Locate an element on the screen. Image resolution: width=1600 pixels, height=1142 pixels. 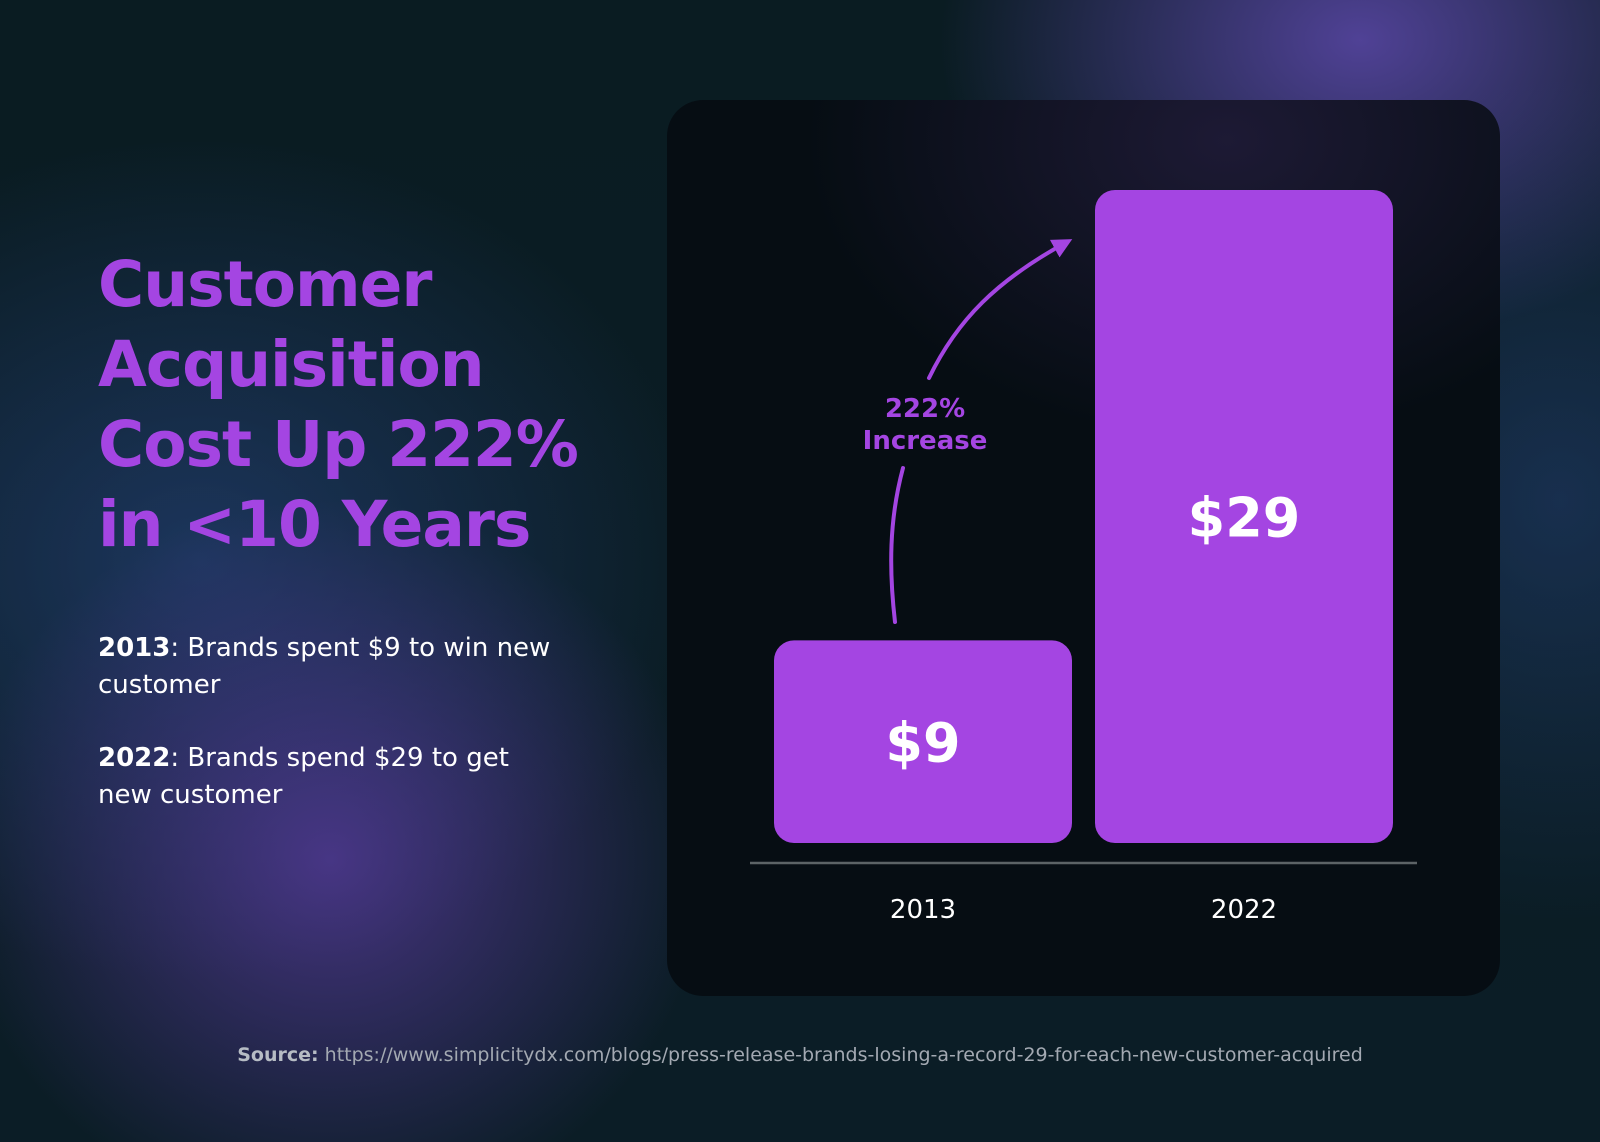
fact-year: 2013 is located at coordinates (134, 648).